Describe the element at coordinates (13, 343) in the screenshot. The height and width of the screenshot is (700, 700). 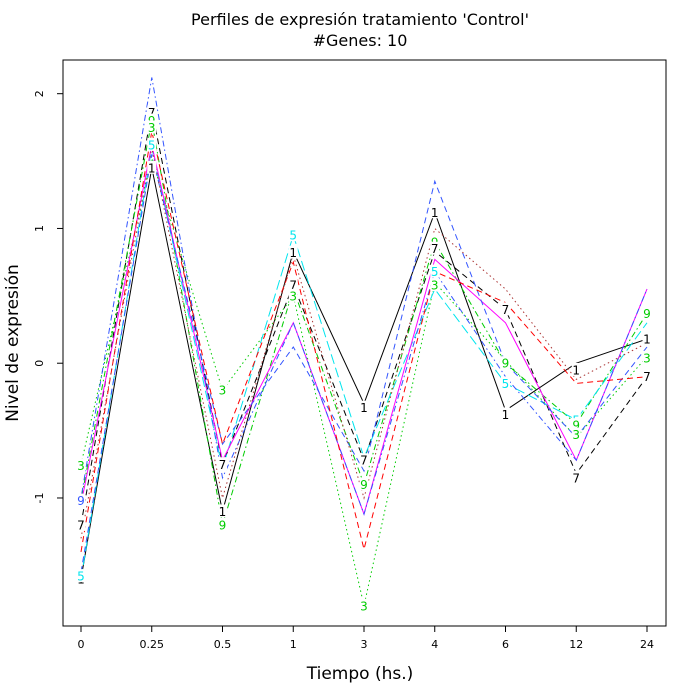
I see `y-axis-title: Nivel de expresión` at that location.